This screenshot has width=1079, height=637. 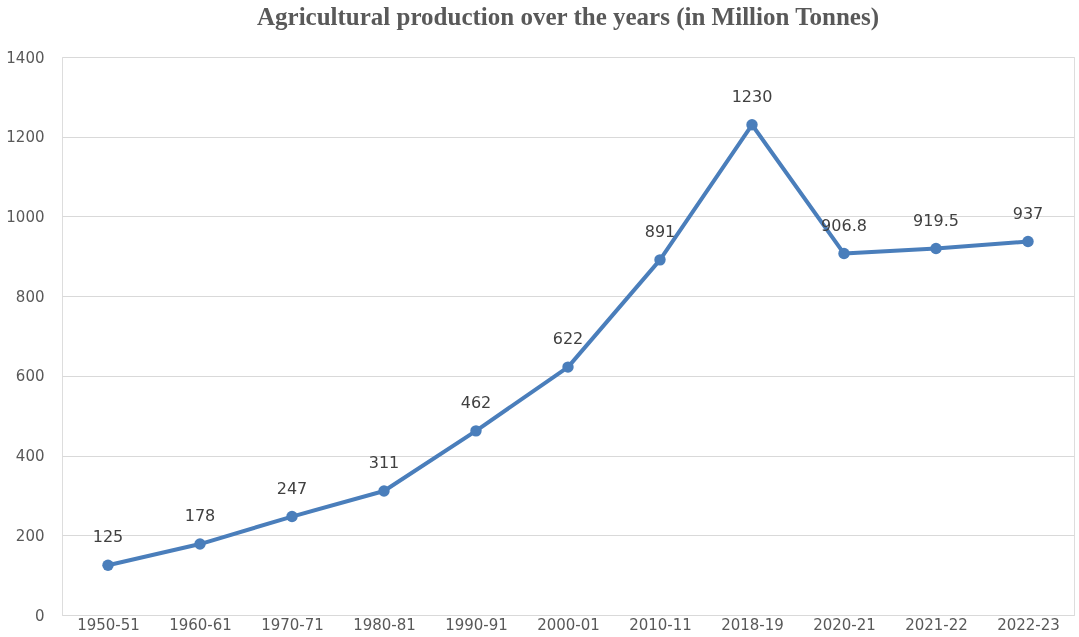 I want to click on data-label: 1230, so click(x=752, y=96).